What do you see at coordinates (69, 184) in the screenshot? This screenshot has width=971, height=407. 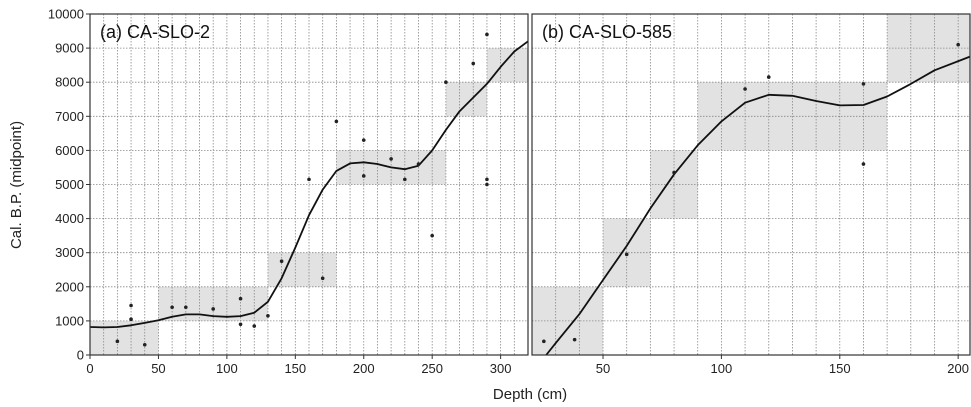 I see `y-tick-label: 5000` at bounding box center [69, 184].